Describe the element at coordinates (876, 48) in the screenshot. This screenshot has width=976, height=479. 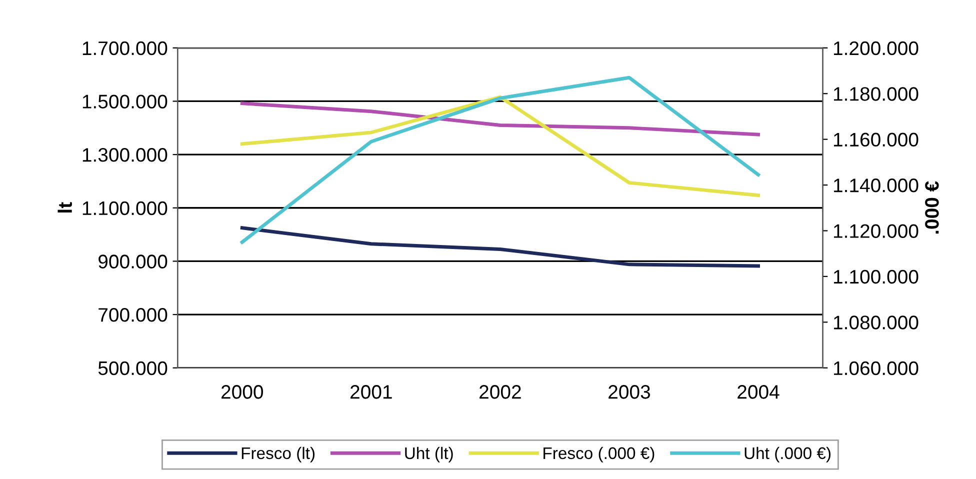
I see `y2-tick-label: 1.200.000` at that location.